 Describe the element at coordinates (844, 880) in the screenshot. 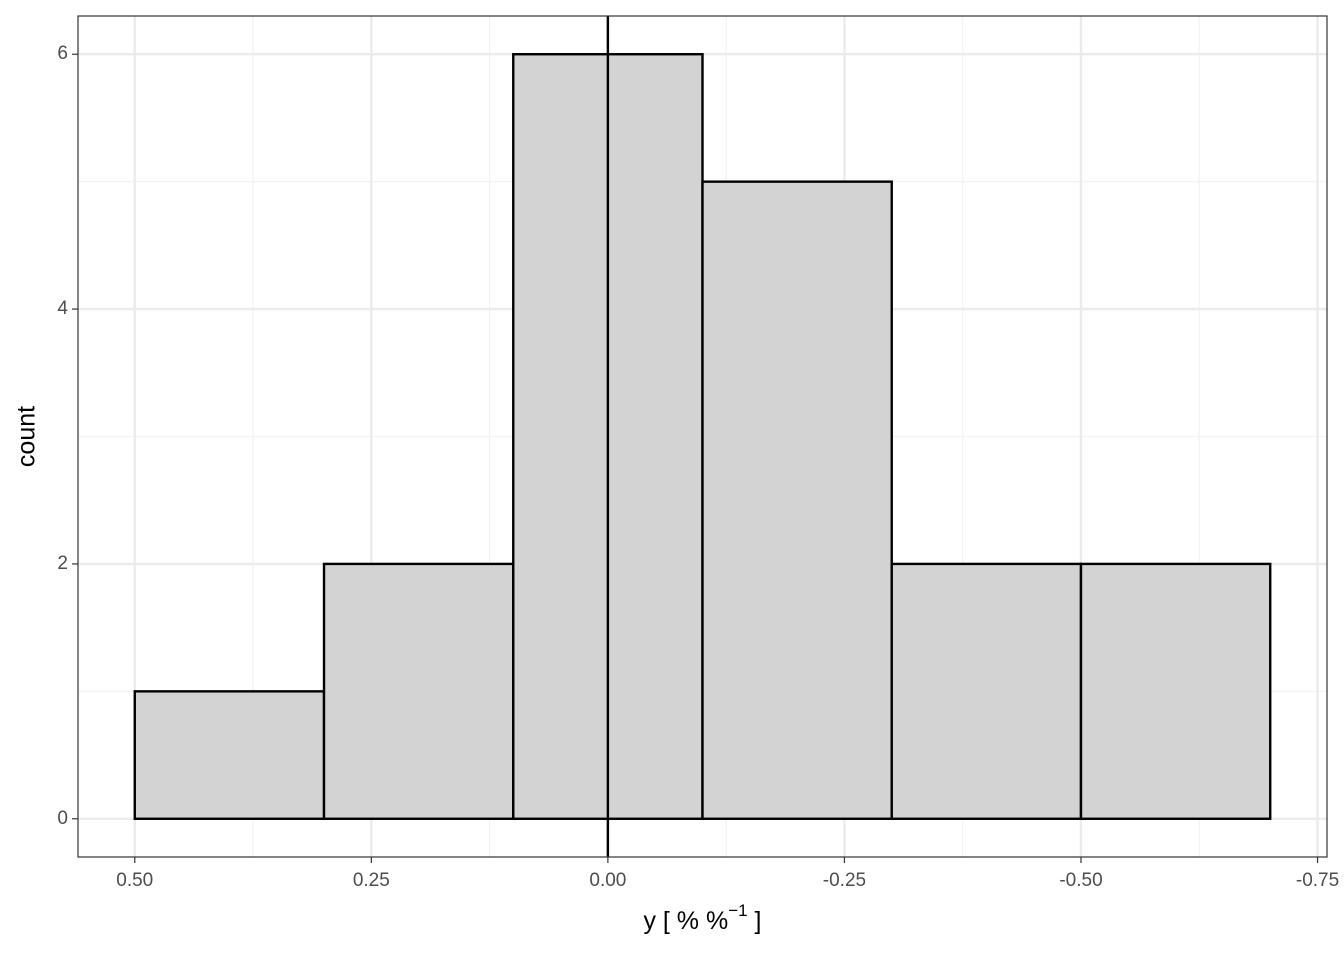

I see `x-tick-label: -0.25` at that location.